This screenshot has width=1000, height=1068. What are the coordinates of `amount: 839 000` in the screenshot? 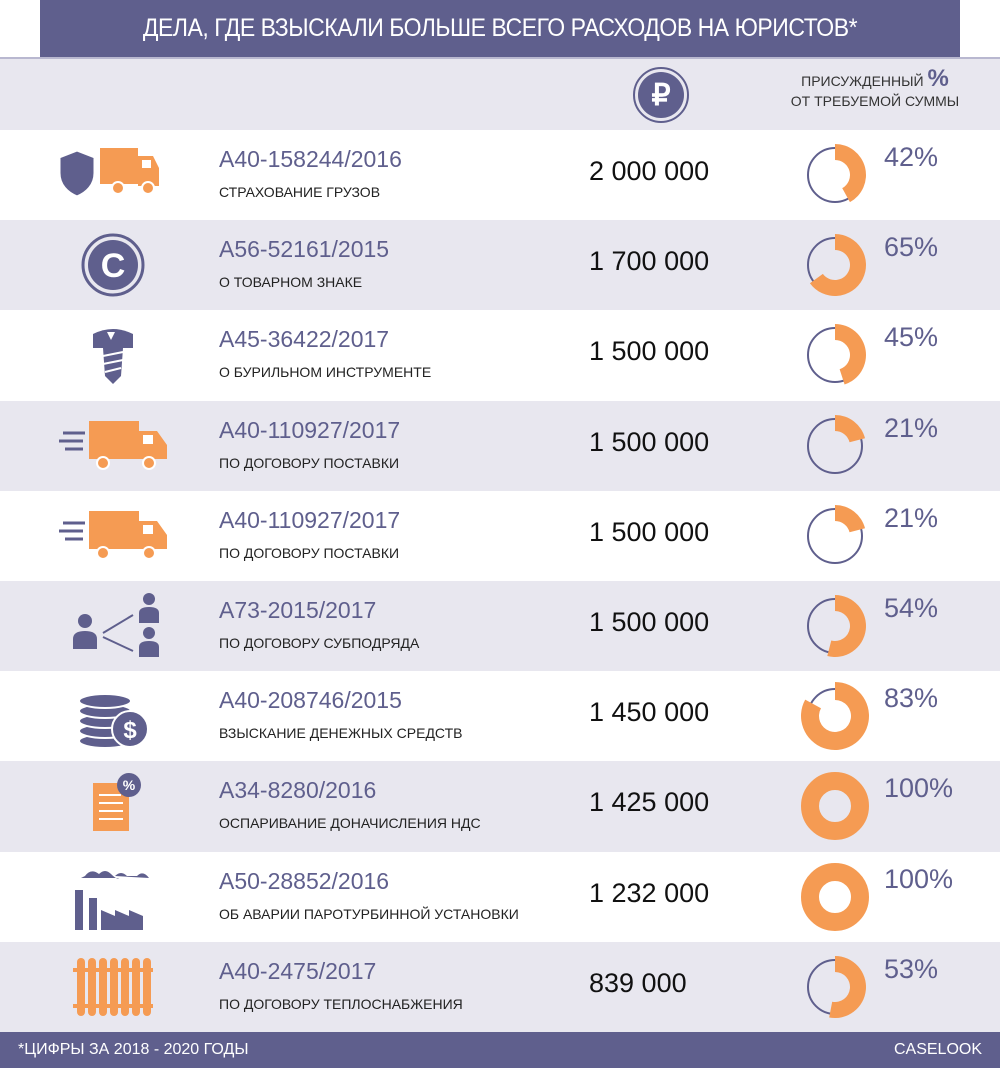 It's located at (638, 982).